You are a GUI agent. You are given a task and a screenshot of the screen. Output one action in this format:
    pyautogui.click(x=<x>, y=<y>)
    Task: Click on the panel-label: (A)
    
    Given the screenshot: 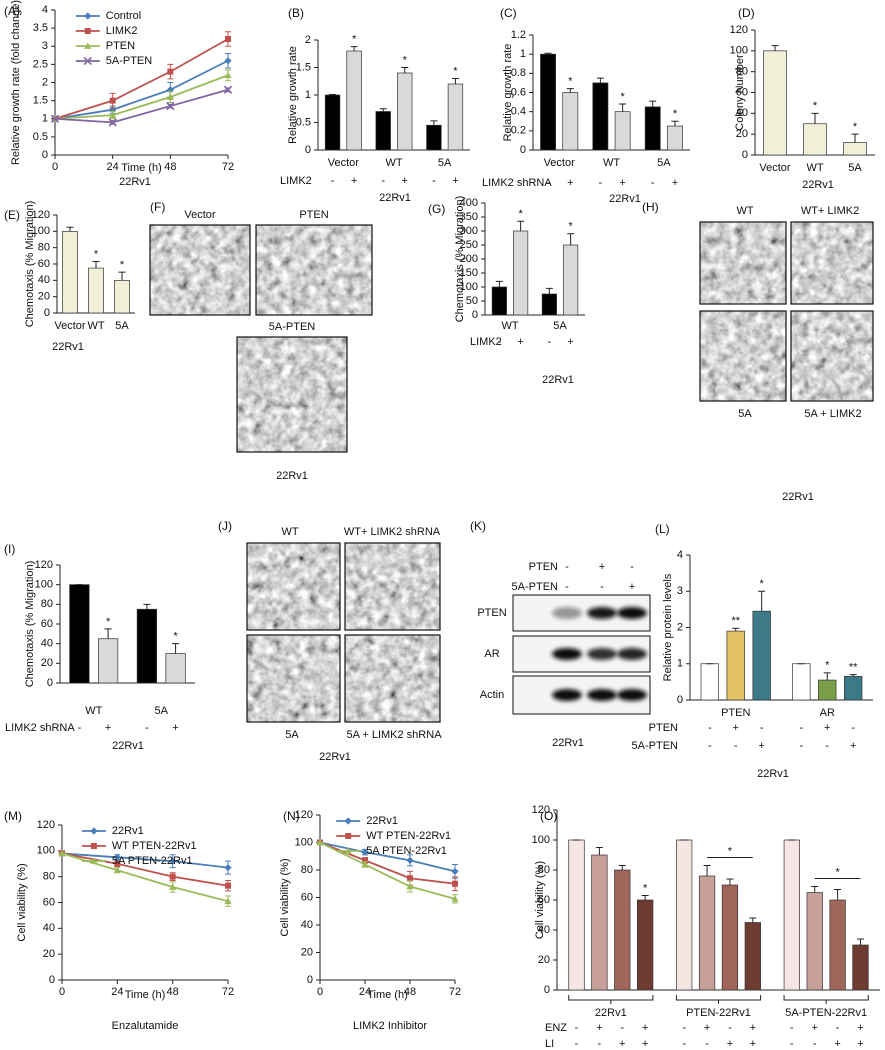 What is the action you would take?
    pyautogui.click(x=12, y=11)
    